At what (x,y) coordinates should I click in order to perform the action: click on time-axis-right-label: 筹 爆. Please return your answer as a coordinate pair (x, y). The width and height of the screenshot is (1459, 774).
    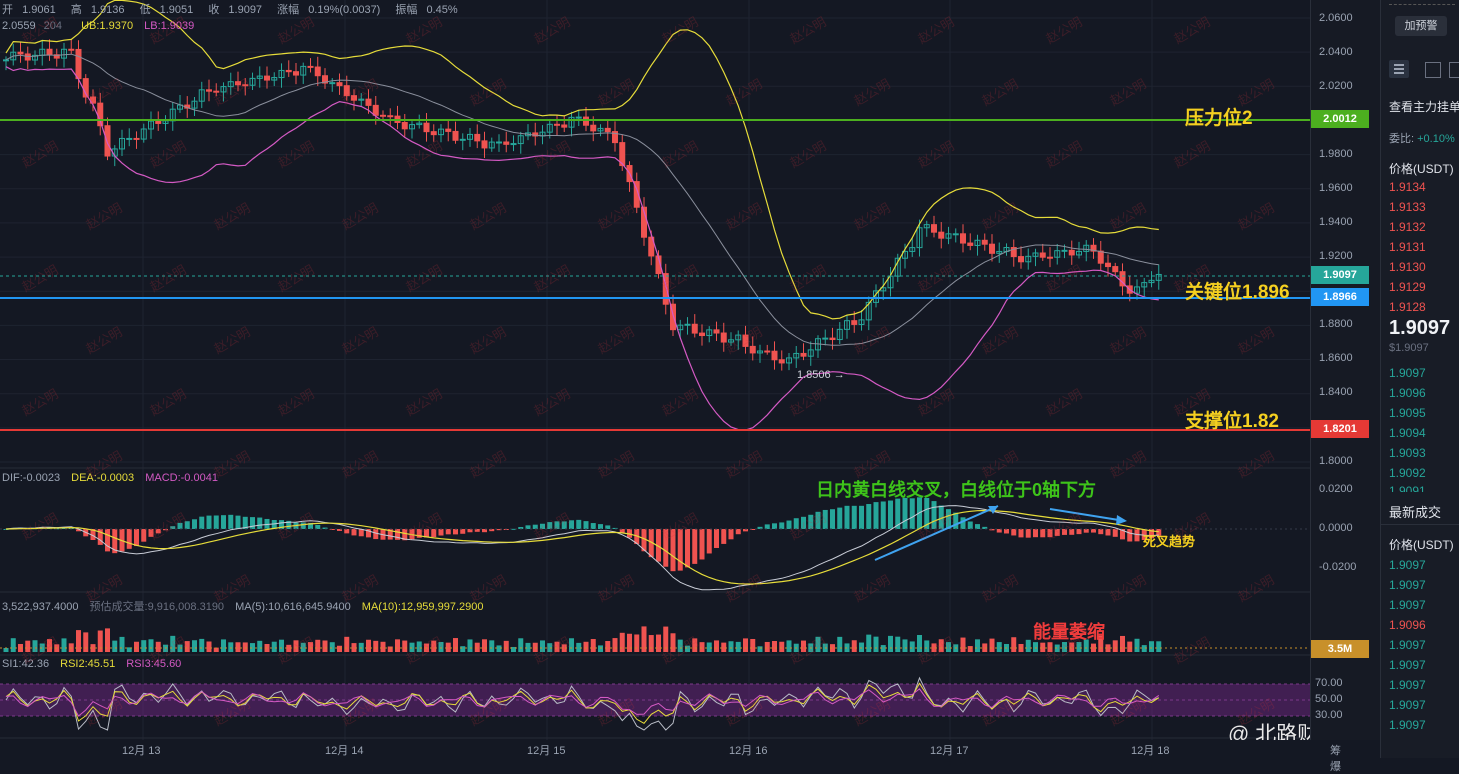
    Looking at the image, I should click on (1335, 759).